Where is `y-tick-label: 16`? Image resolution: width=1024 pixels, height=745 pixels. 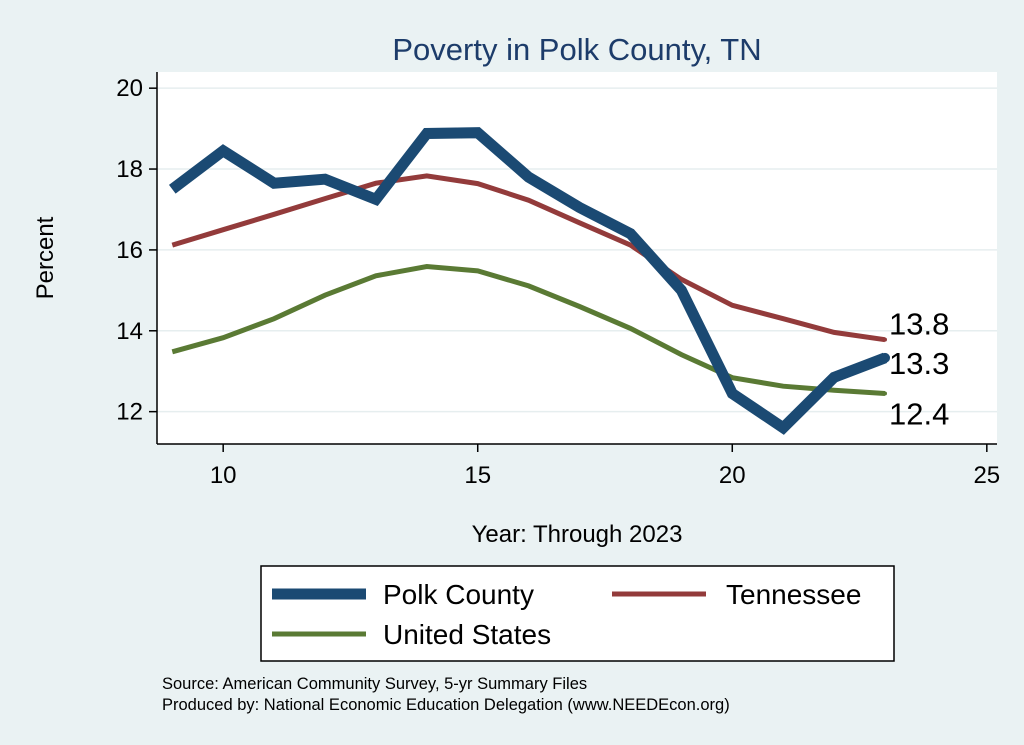
y-tick-label: 16 is located at coordinates (129, 250).